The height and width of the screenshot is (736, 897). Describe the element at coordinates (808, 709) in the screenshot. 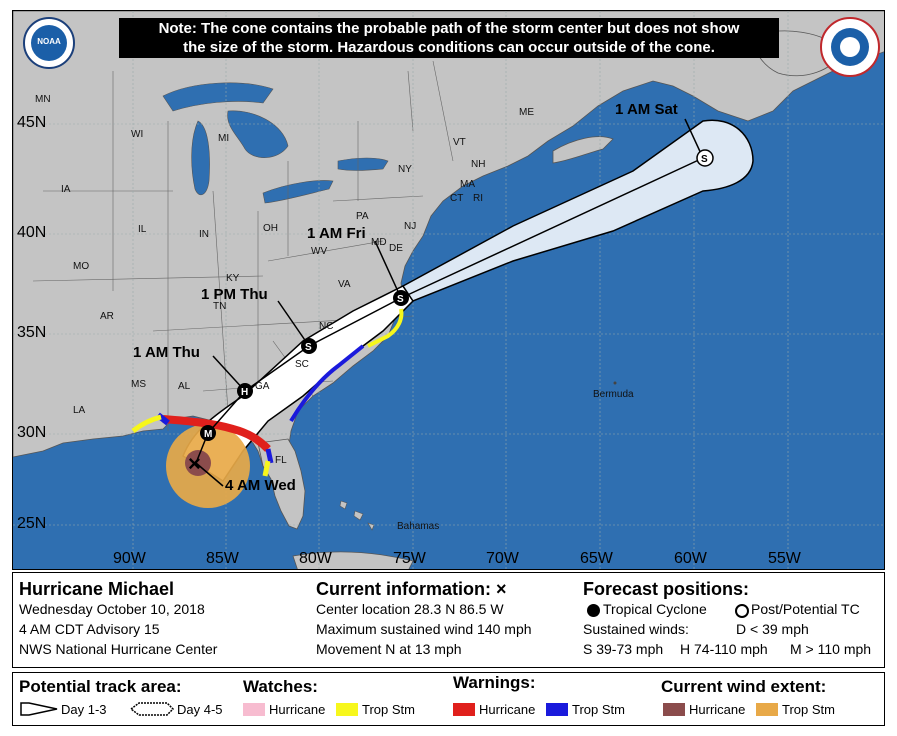

I see `trop-wind-label: Trop Stm` at that location.